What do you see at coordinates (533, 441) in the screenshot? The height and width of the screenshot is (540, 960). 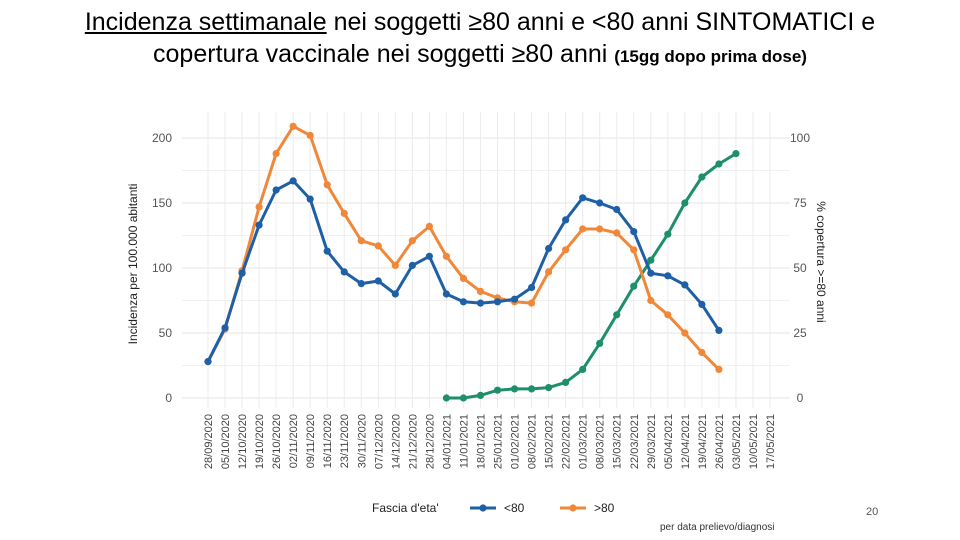 I see `x-tick-label: 08/02/2021` at bounding box center [533, 441].